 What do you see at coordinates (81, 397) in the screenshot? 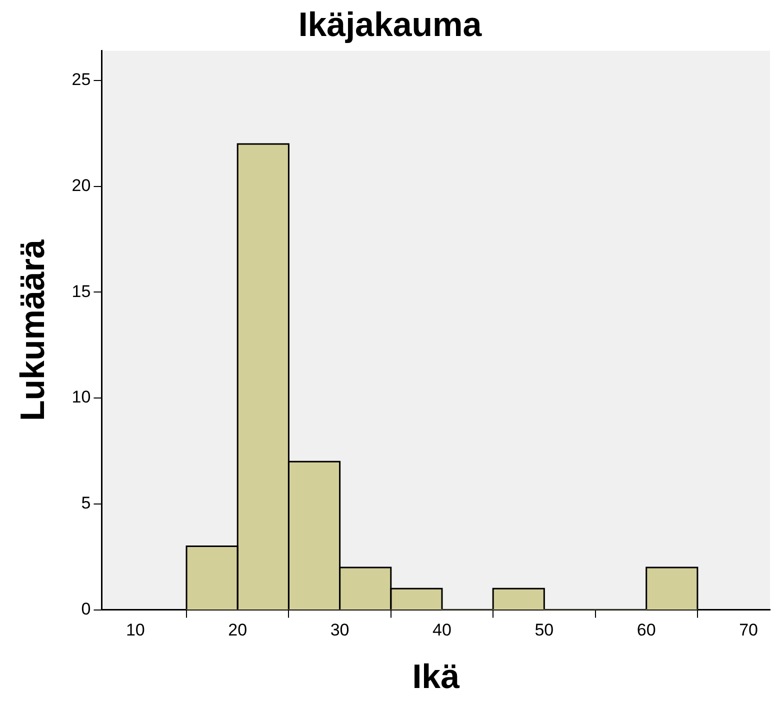
I see `y-tick-label: 10` at bounding box center [81, 397].